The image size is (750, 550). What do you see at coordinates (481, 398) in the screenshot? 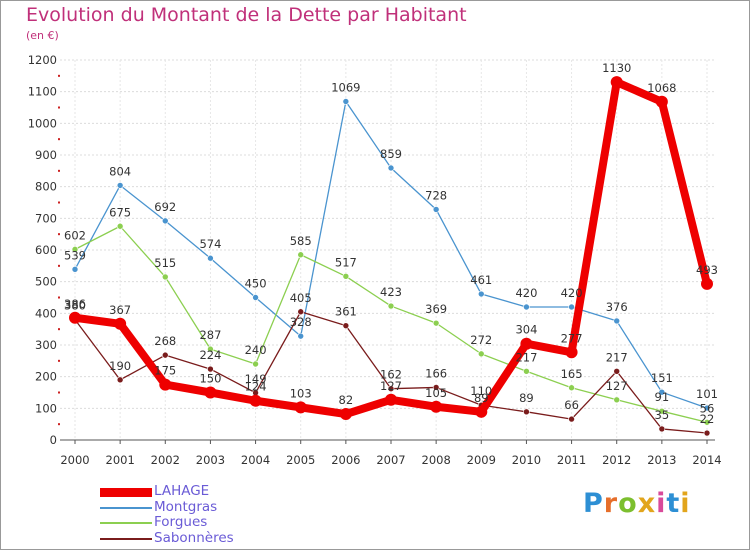
I see `data-label: 89` at bounding box center [481, 398].